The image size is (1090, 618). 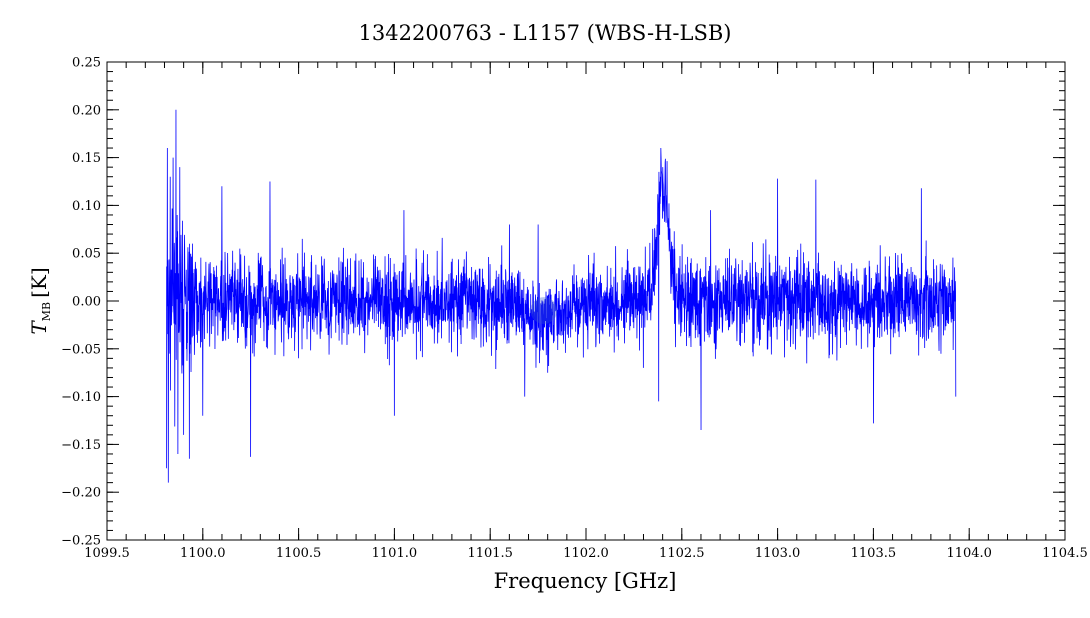 I want to click on x-tick-label: 1104.5, so click(x=1065, y=553).